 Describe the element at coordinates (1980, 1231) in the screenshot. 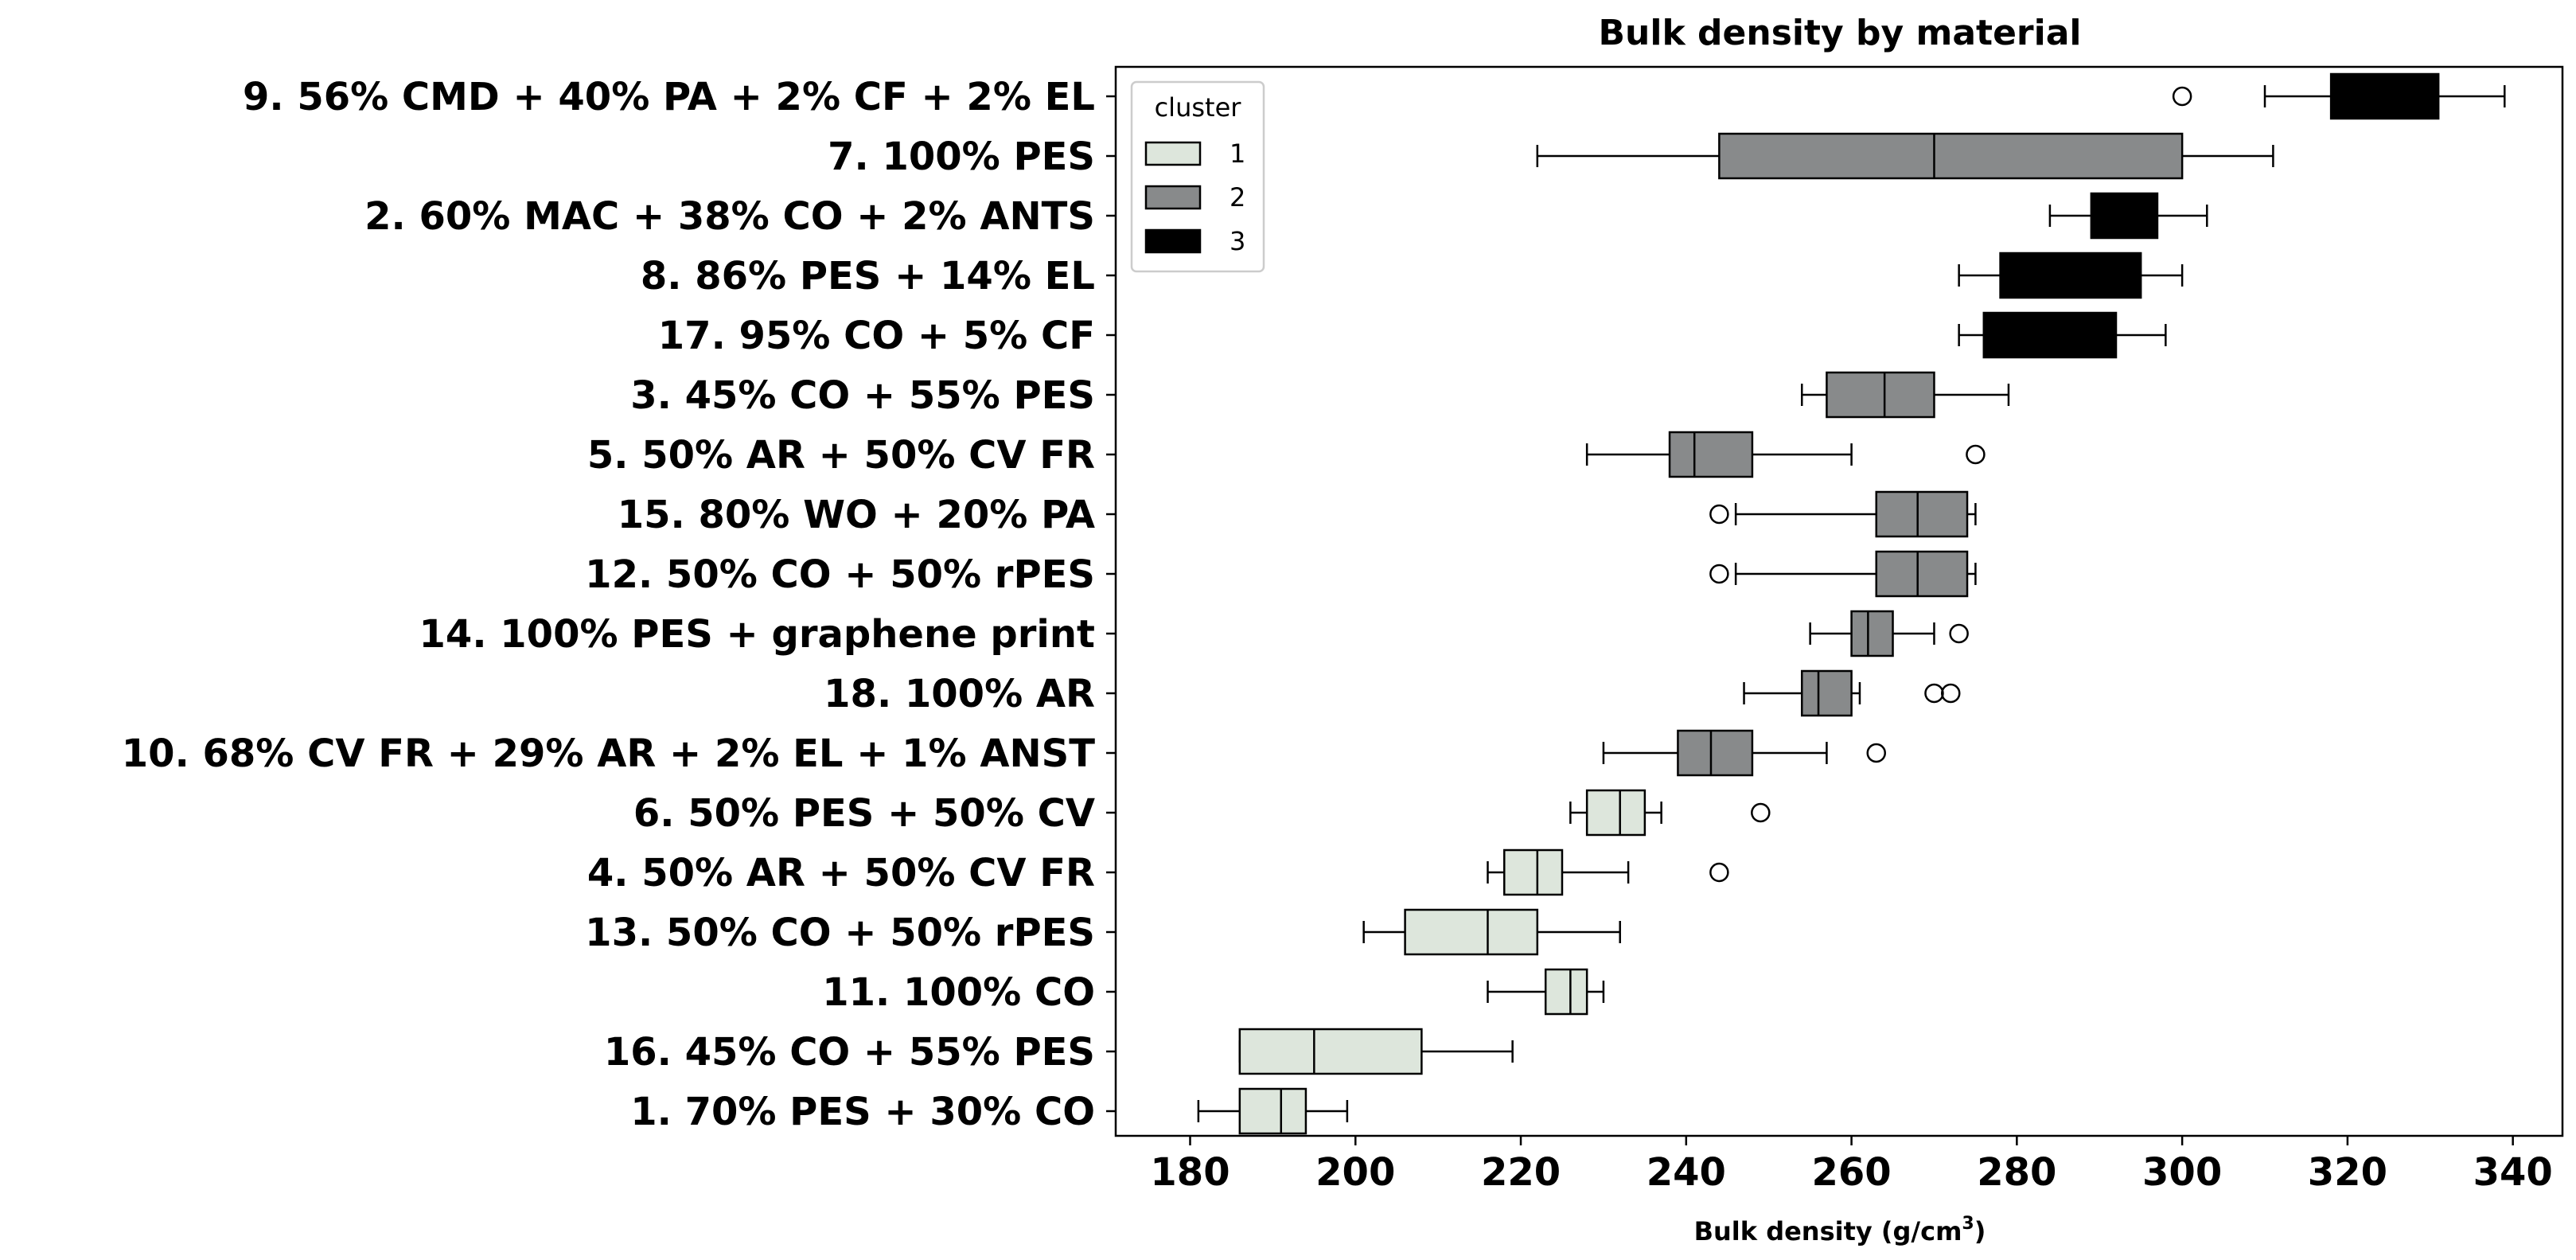

I see `x-axis-label-close: )` at that location.